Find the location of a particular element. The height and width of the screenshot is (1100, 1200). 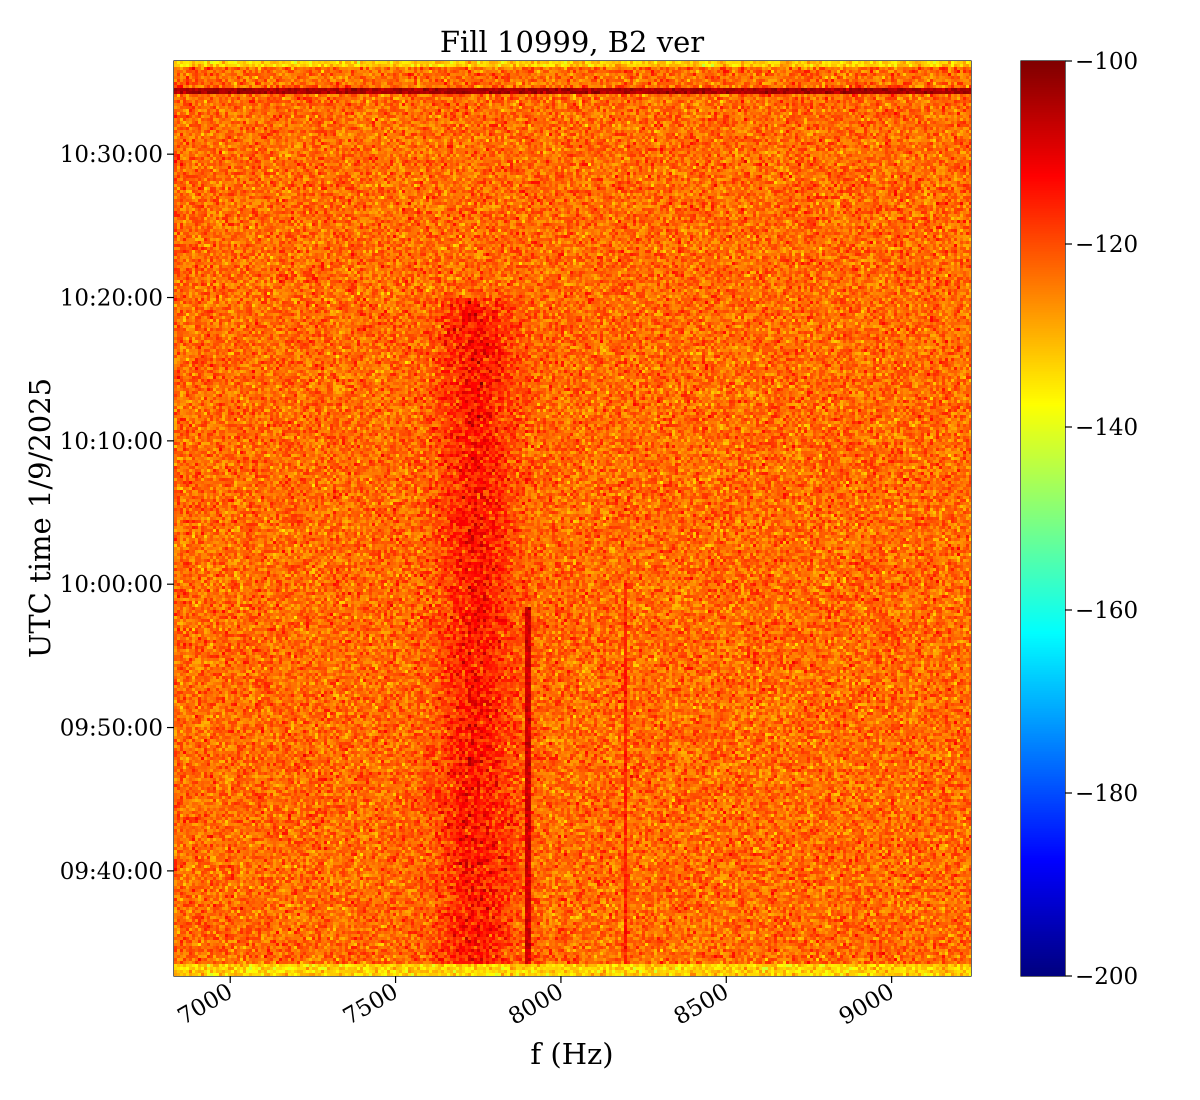

colorbar-tick-label: −180 is located at coordinates (1106, 794).